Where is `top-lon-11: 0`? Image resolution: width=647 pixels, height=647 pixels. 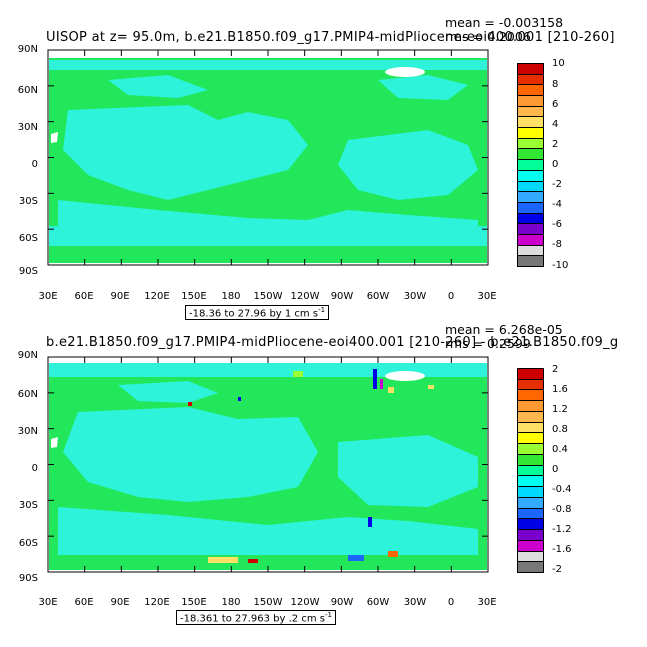 top-lon-11: 0 is located at coordinates (451, 296).